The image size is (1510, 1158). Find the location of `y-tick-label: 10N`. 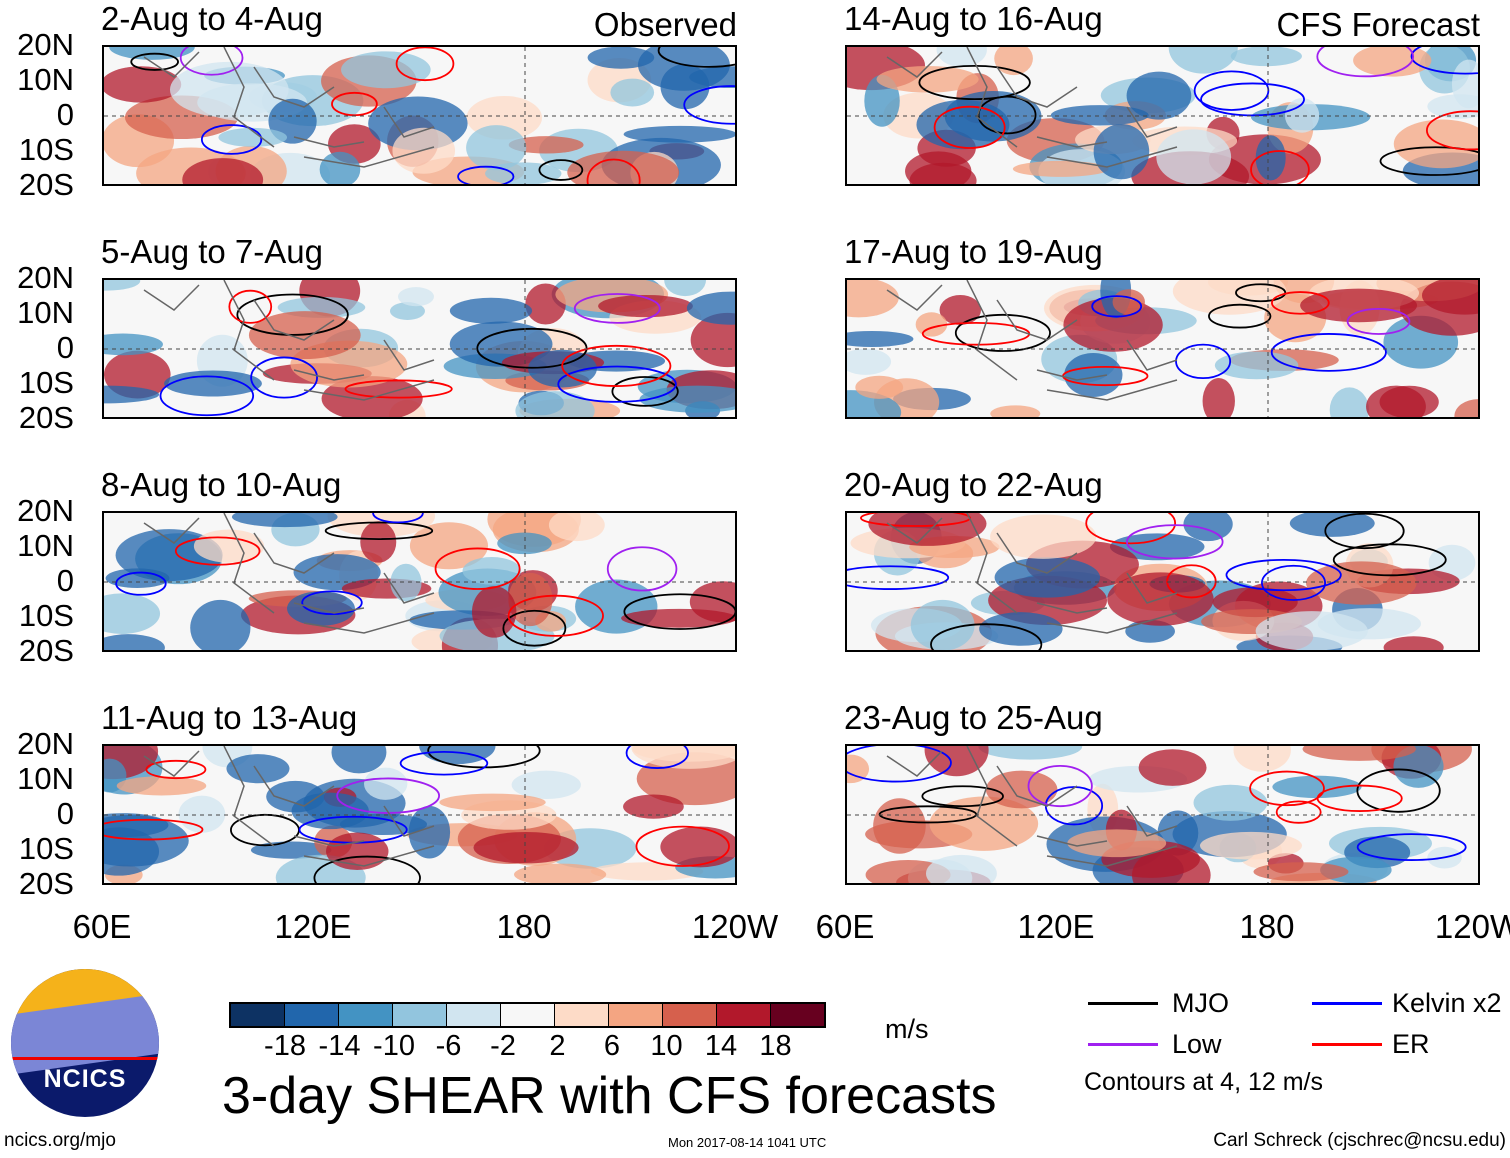

y-tick-label: 10N is located at coordinates (45, 312).